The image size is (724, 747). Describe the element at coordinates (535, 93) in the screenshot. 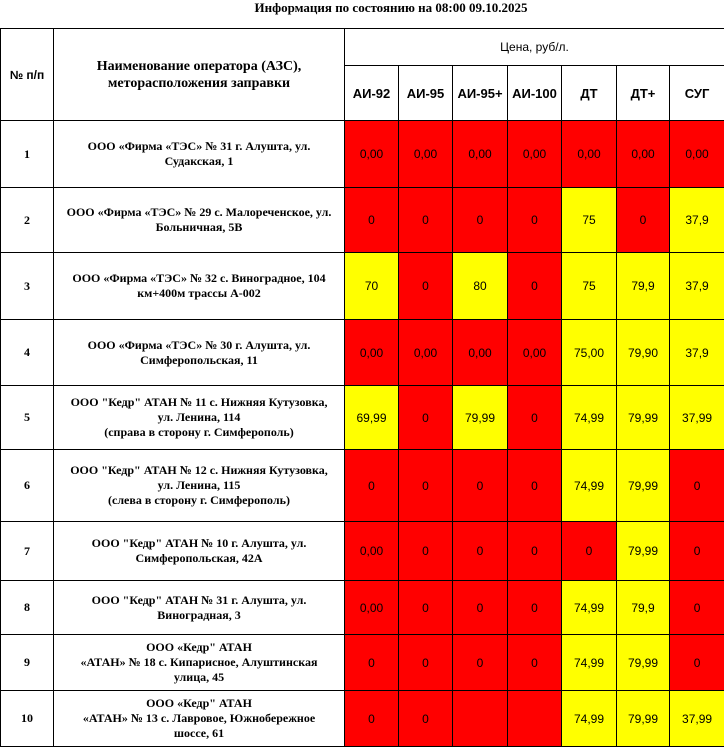

I see `fuel-header: АИ-100` at that location.